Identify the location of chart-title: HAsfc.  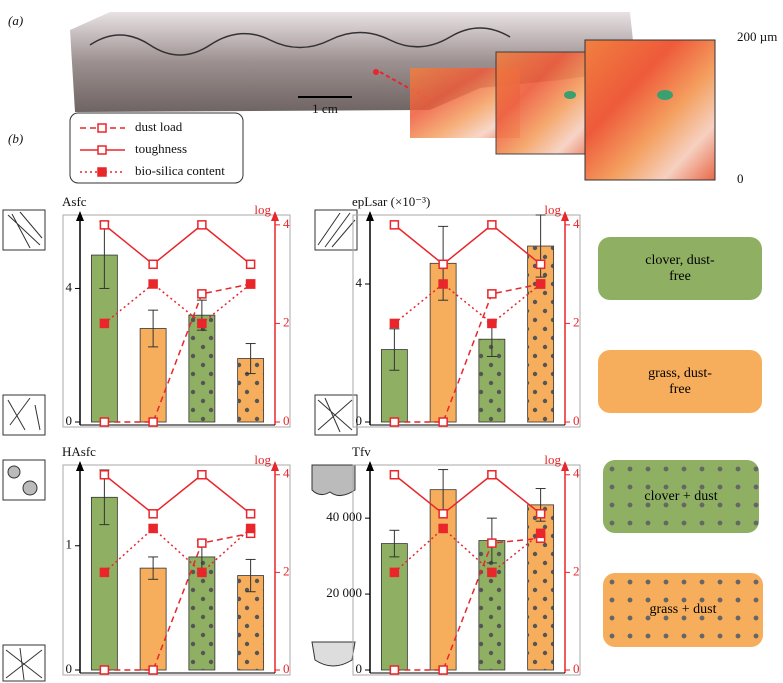
(79, 451).